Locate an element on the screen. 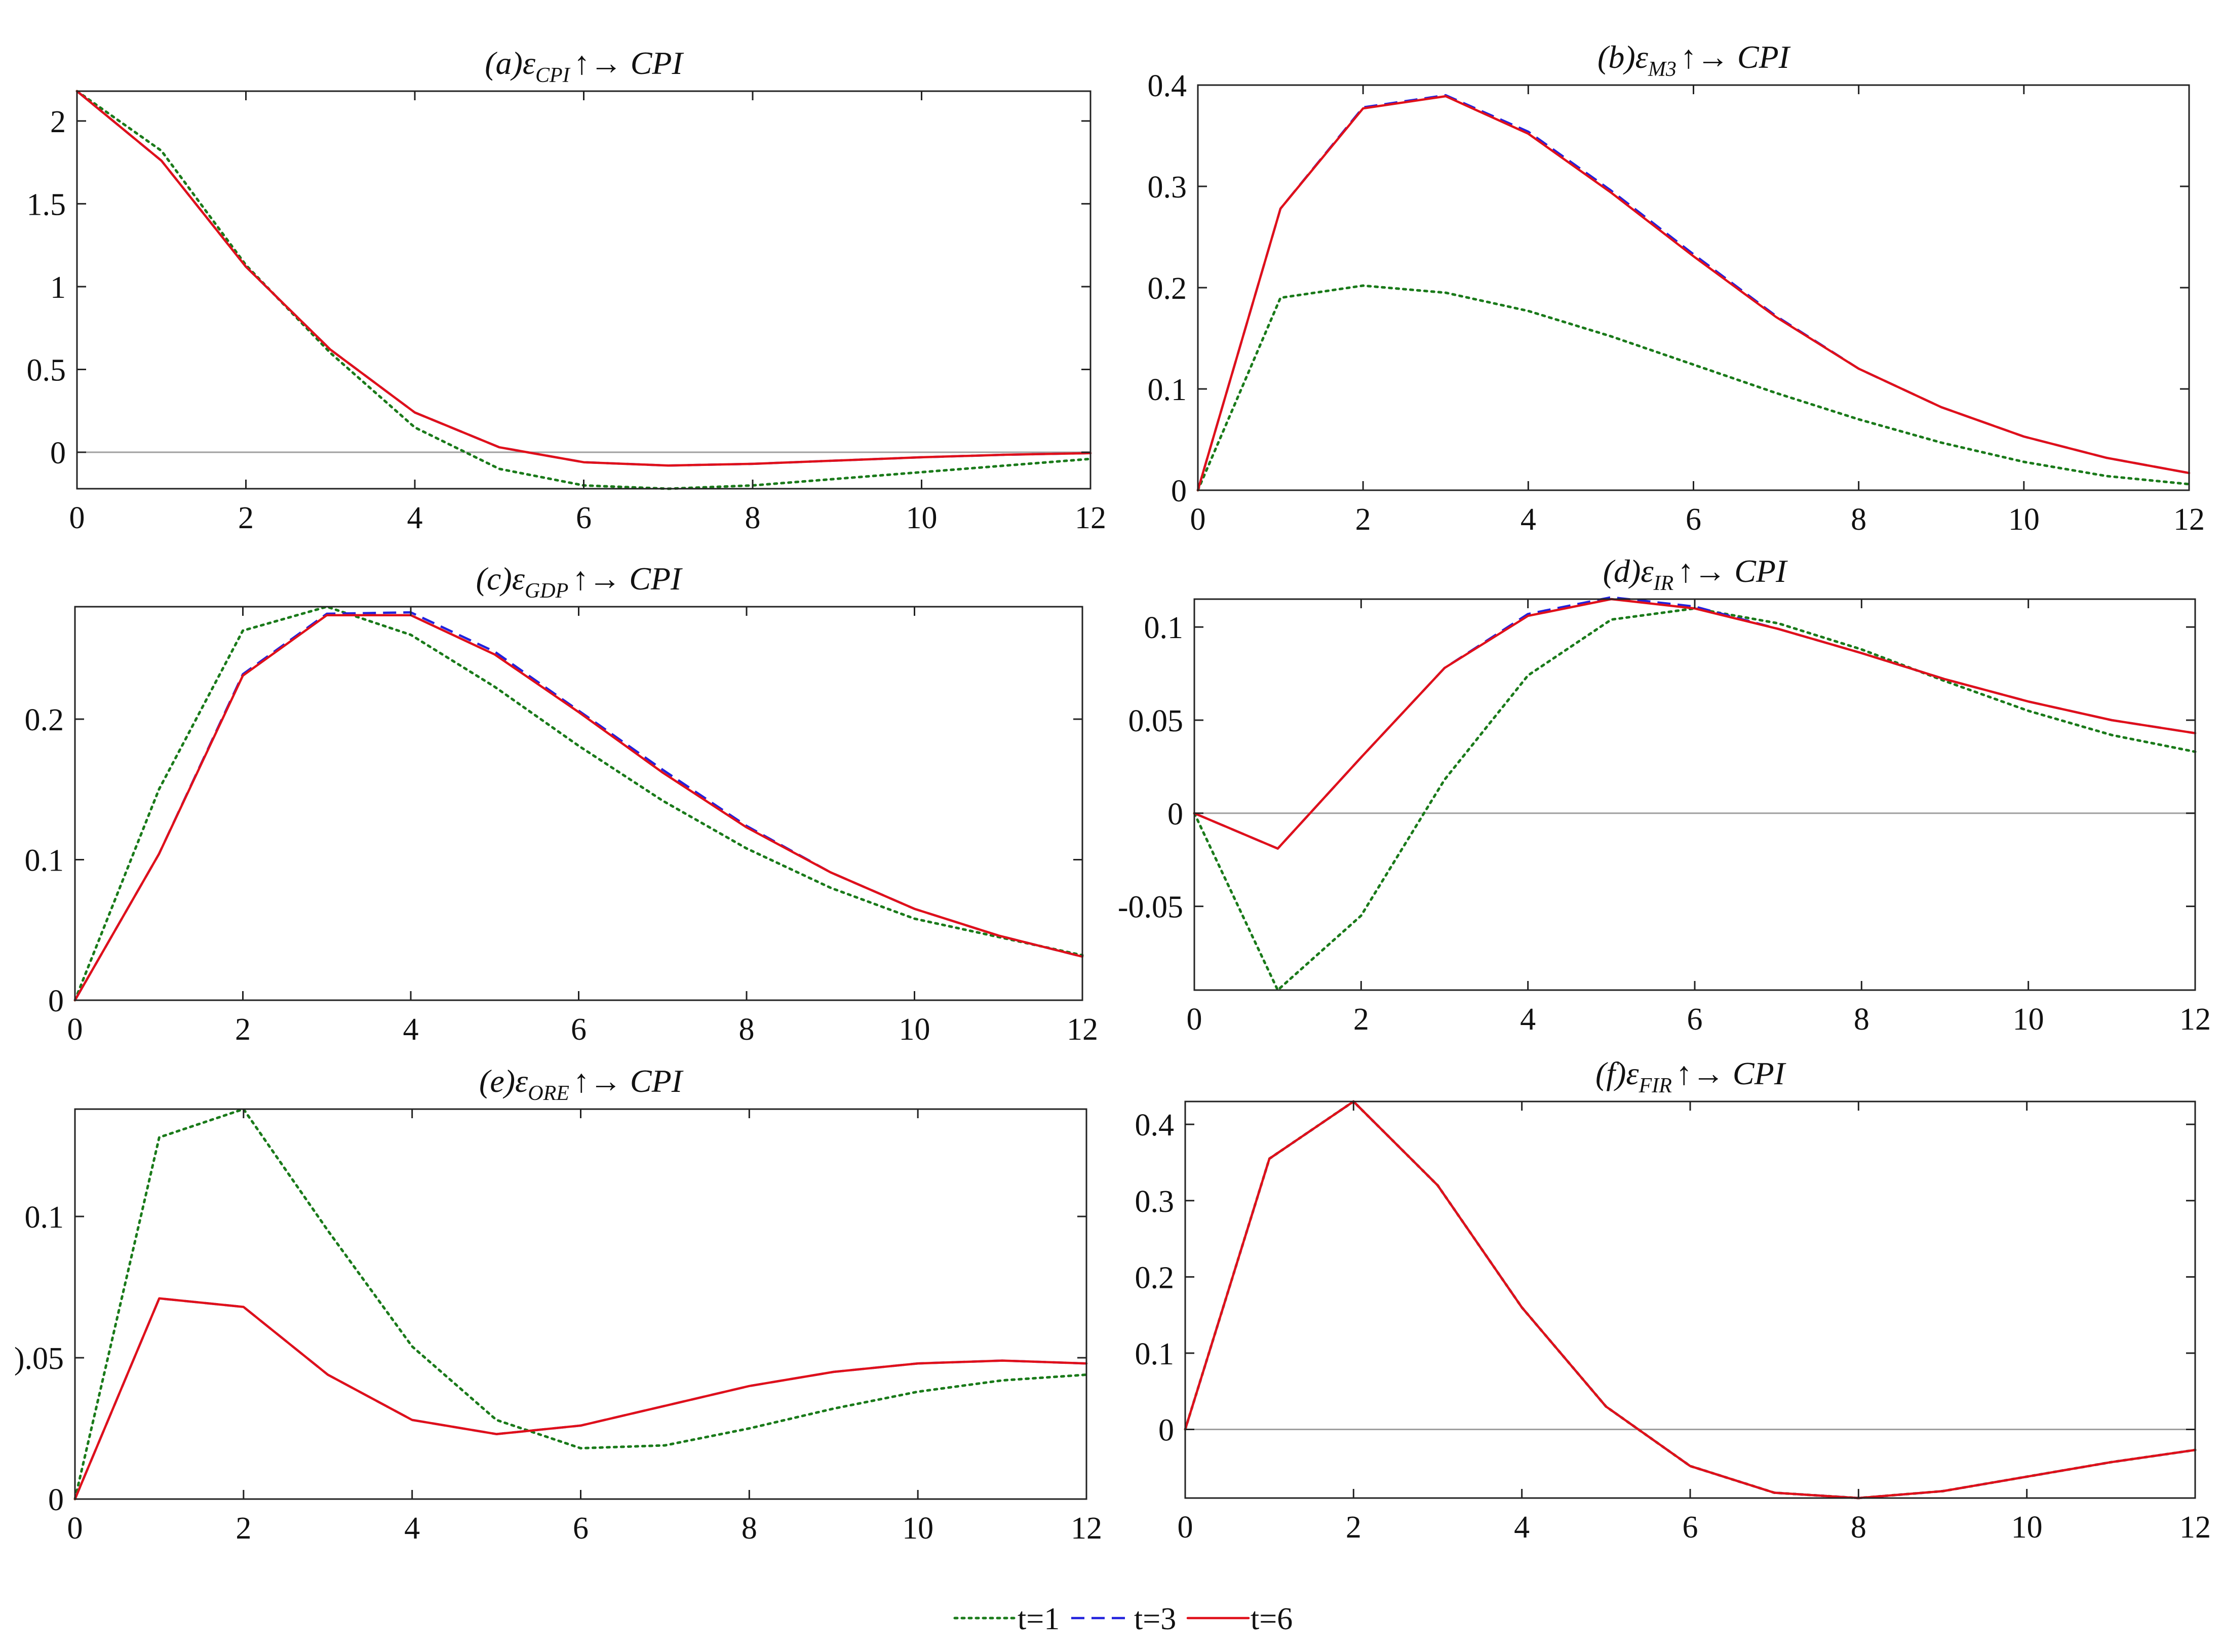 The width and height of the screenshot is (2222, 1652). panel-c: 0 2 4 6 8 10 12 0 0.1 0.2 (c)εGDP ↑→ CPI is located at coordinates (562, 804).